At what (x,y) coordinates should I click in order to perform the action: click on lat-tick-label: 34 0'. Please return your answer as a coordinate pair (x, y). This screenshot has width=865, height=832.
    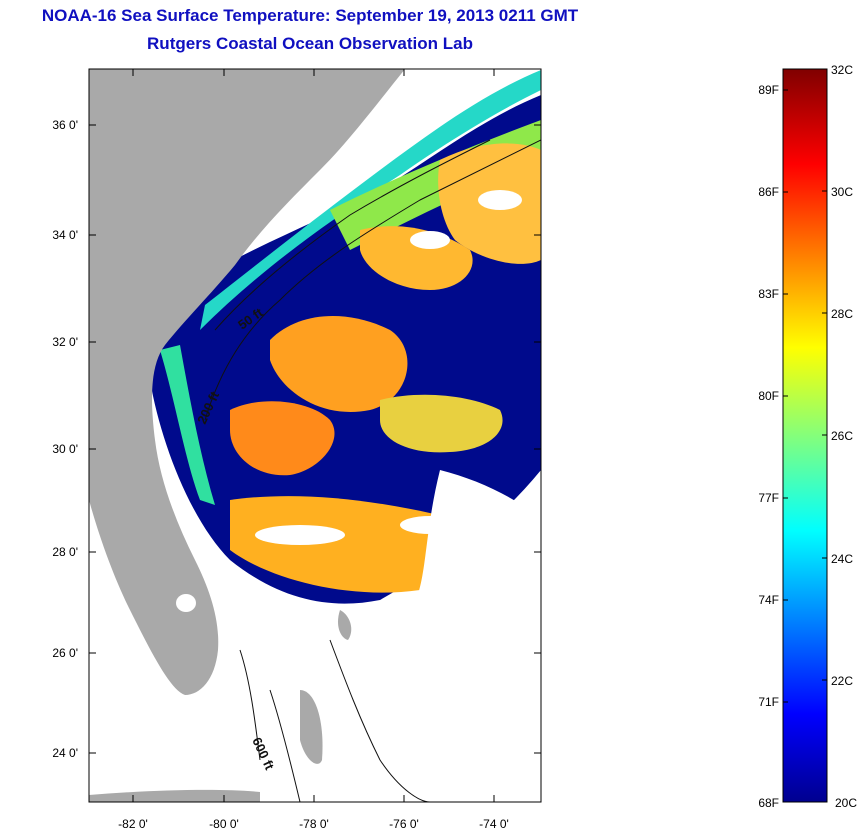
    Looking at the image, I should click on (65, 235).